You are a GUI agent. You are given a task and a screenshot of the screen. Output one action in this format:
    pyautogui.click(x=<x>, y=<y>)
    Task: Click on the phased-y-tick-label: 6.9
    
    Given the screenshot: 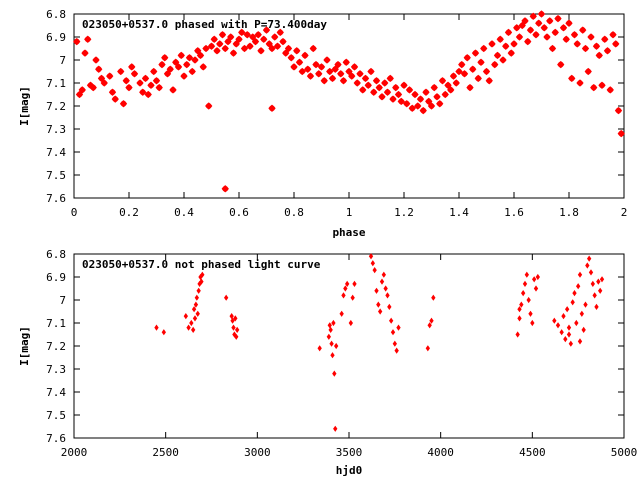 What is the action you would take?
    pyautogui.click(x=56, y=37)
    